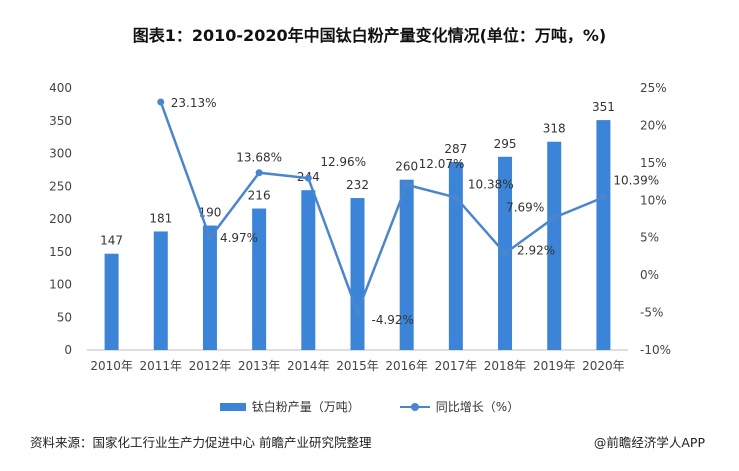 This screenshot has width=739, height=471. I want to click on bar-value-label: 232, so click(357, 185).